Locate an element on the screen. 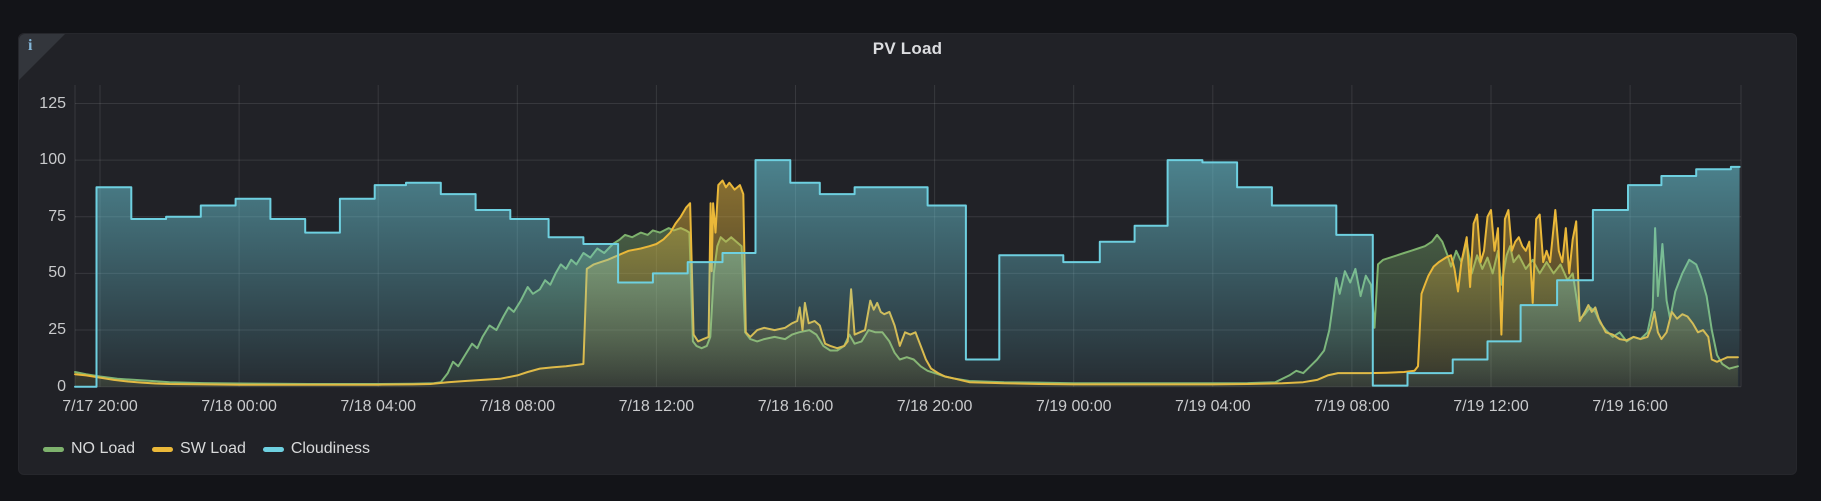  x-tick-label: 7/18 12:00 is located at coordinates (656, 406).